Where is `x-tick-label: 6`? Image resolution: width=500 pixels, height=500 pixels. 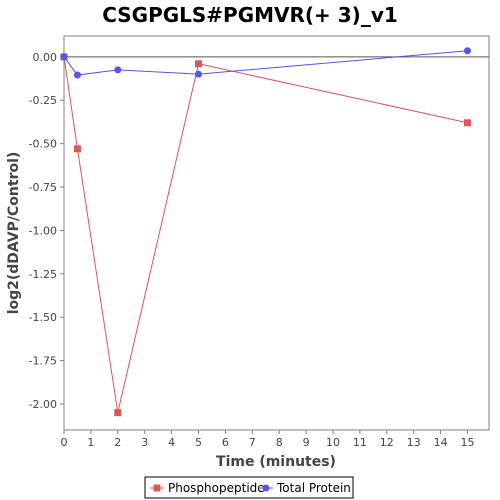 x-tick-label: 6 is located at coordinates (225, 442).